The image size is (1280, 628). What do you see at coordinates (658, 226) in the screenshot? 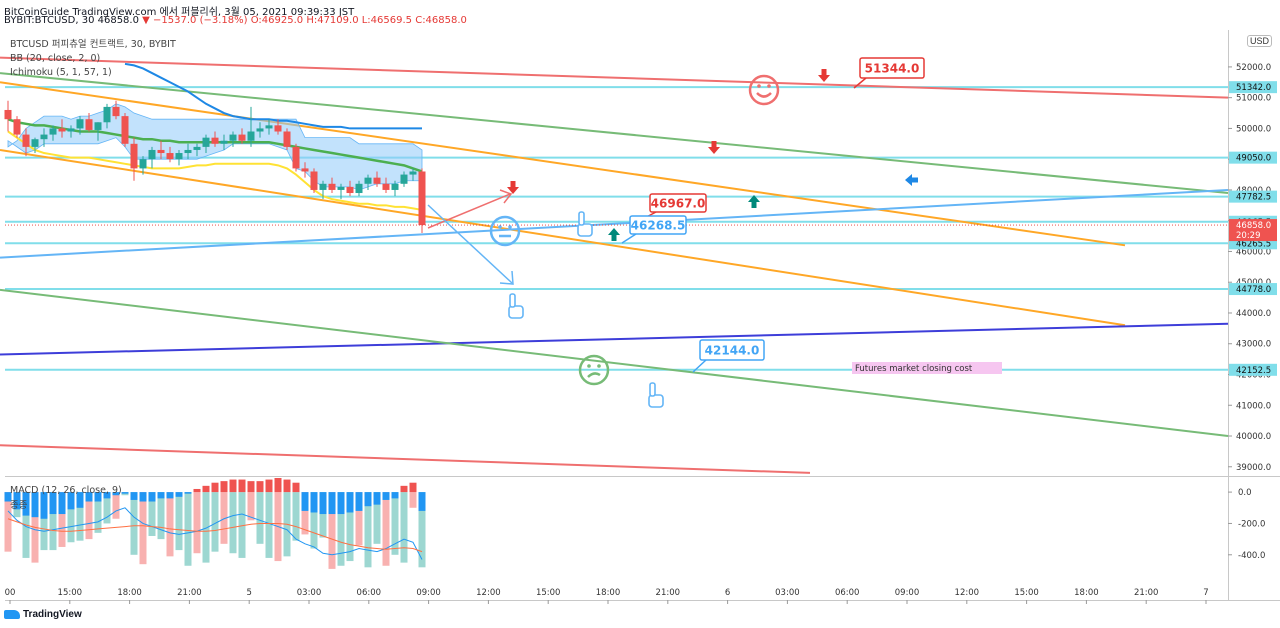
I see `callout-label: 46268.5` at bounding box center [658, 226].